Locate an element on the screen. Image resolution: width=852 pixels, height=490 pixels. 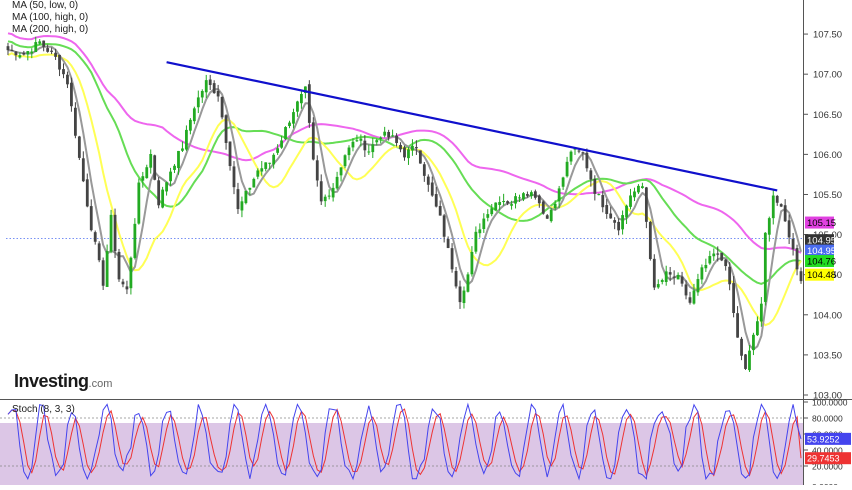
price-tick-label: 104.00 is located at coordinates (827, 315).